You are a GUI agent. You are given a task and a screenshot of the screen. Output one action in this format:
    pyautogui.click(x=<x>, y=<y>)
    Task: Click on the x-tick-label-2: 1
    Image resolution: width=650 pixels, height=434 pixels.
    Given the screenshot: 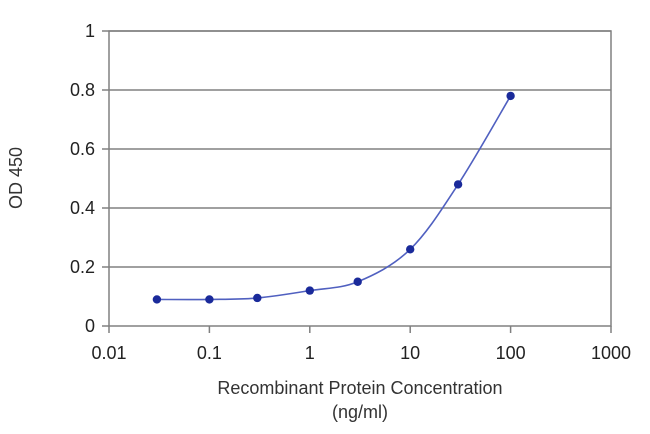 What is the action you would take?
    pyautogui.click(x=310, y=353)
    